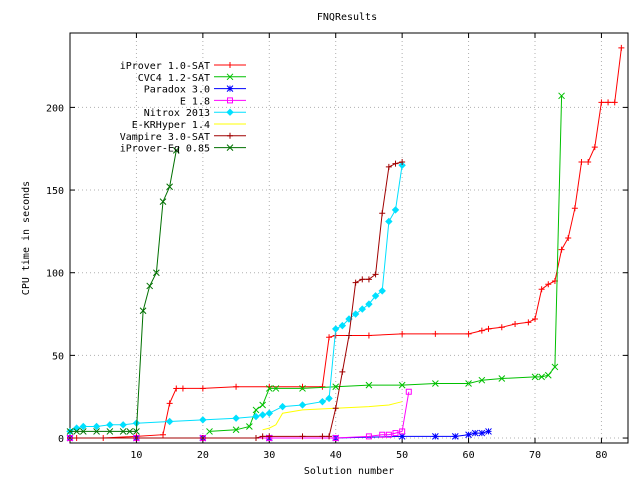 This screenshot has height=480, width=640. I want to click on legend-label: Paradox 3.0, so click(177, 90).